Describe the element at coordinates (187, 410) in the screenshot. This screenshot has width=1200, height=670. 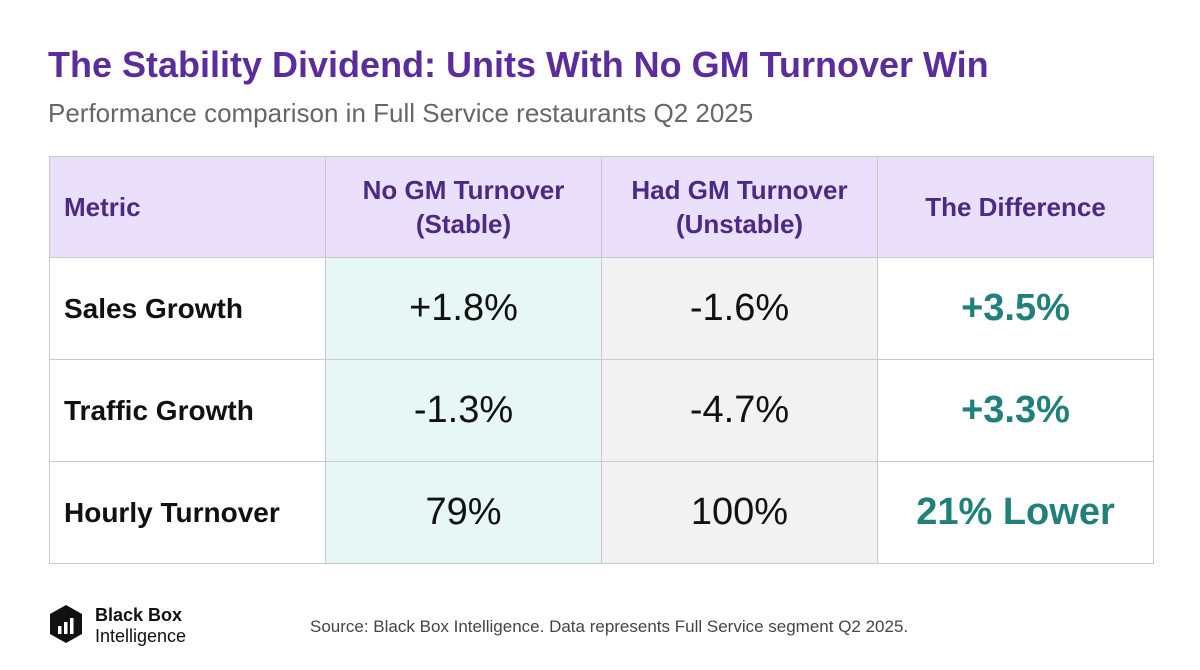
I see `metric-cell: Traffic Growth` at that location.